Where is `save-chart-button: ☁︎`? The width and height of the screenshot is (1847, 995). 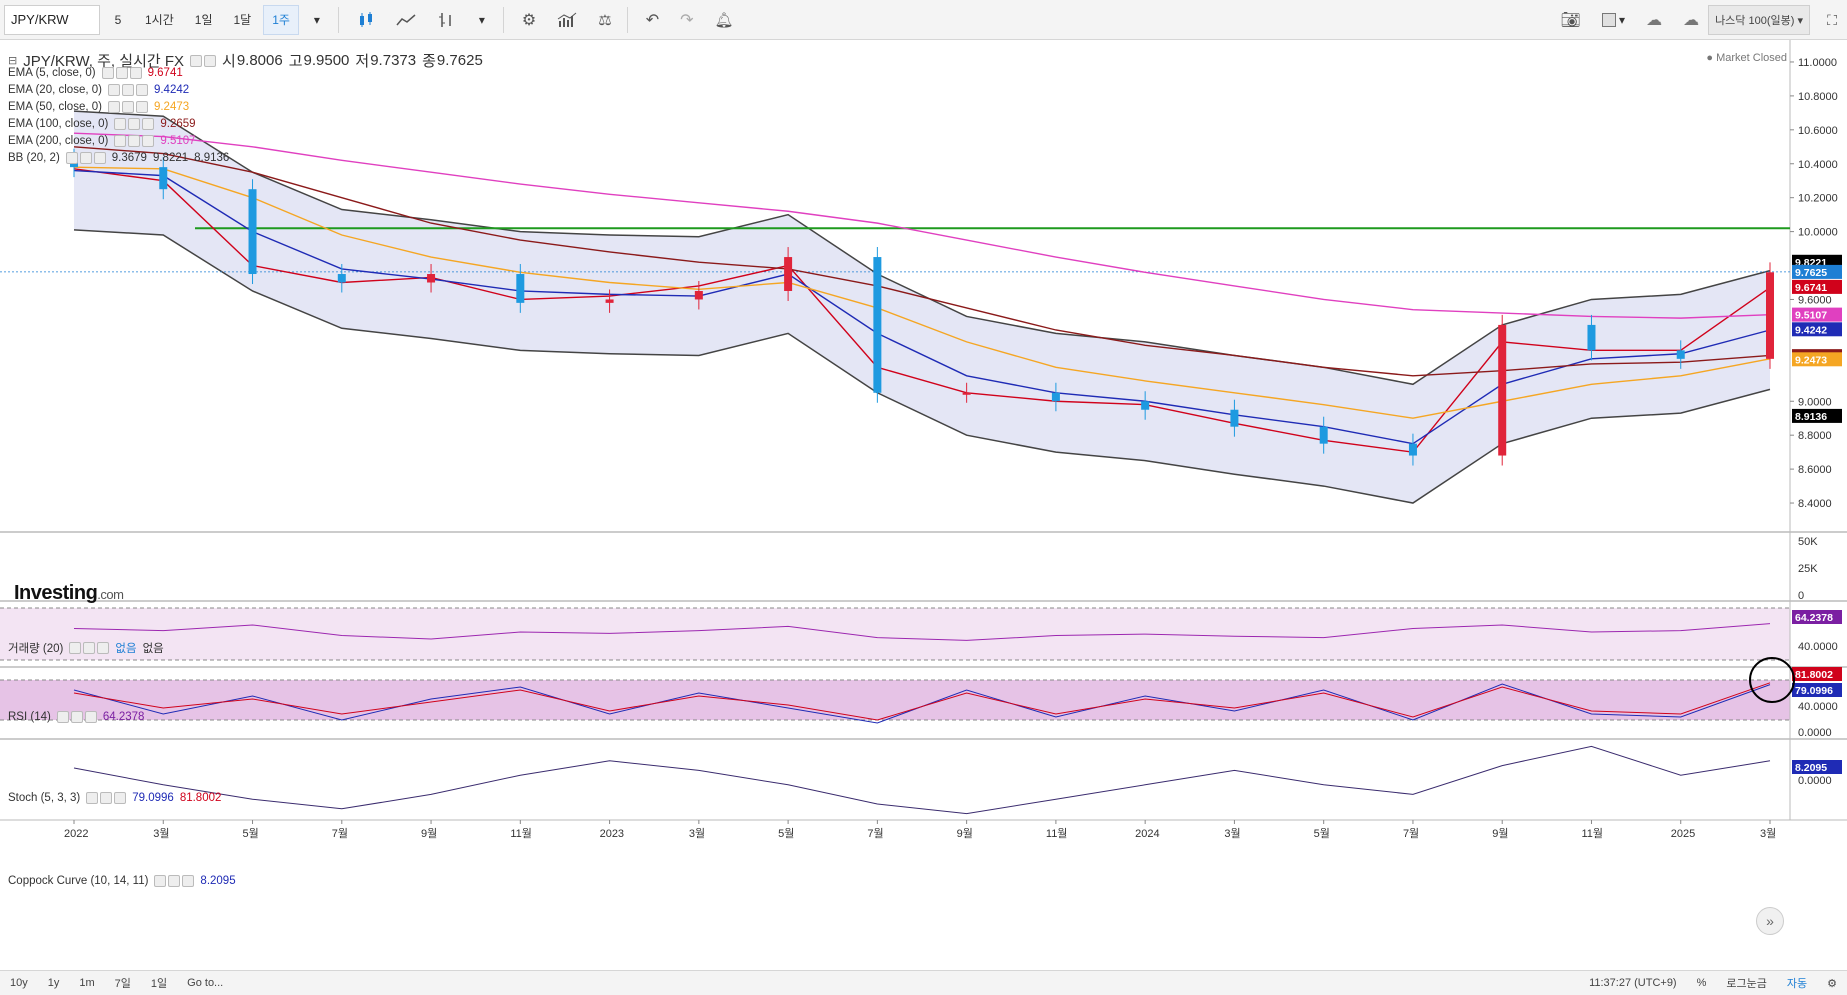
save-chart-button: ☁︎ is located at coordinates (1691, 20).